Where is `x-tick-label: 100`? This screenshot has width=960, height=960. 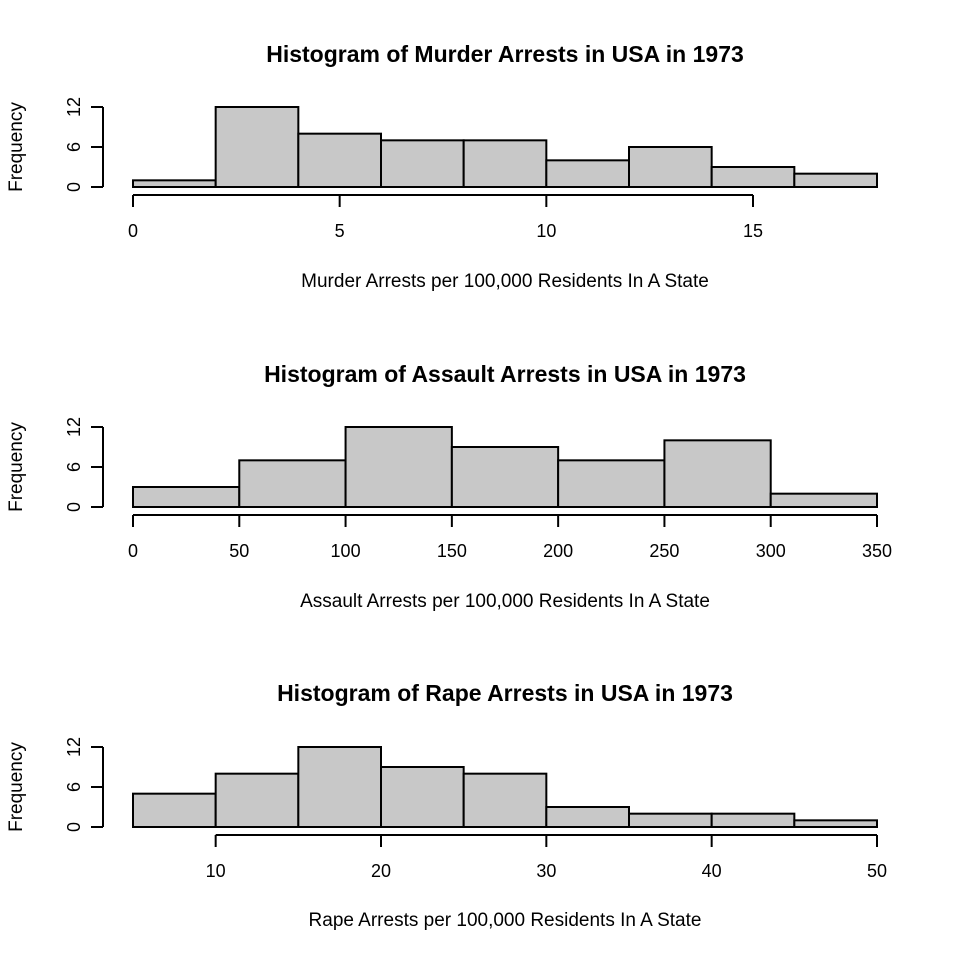 x-tick-label: 100 is located at coordinates (346, 551).